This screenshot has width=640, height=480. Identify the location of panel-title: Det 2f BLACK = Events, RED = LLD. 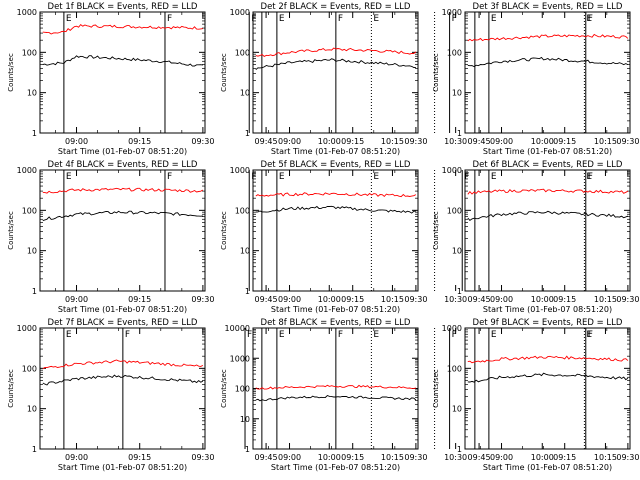
(336, 7).